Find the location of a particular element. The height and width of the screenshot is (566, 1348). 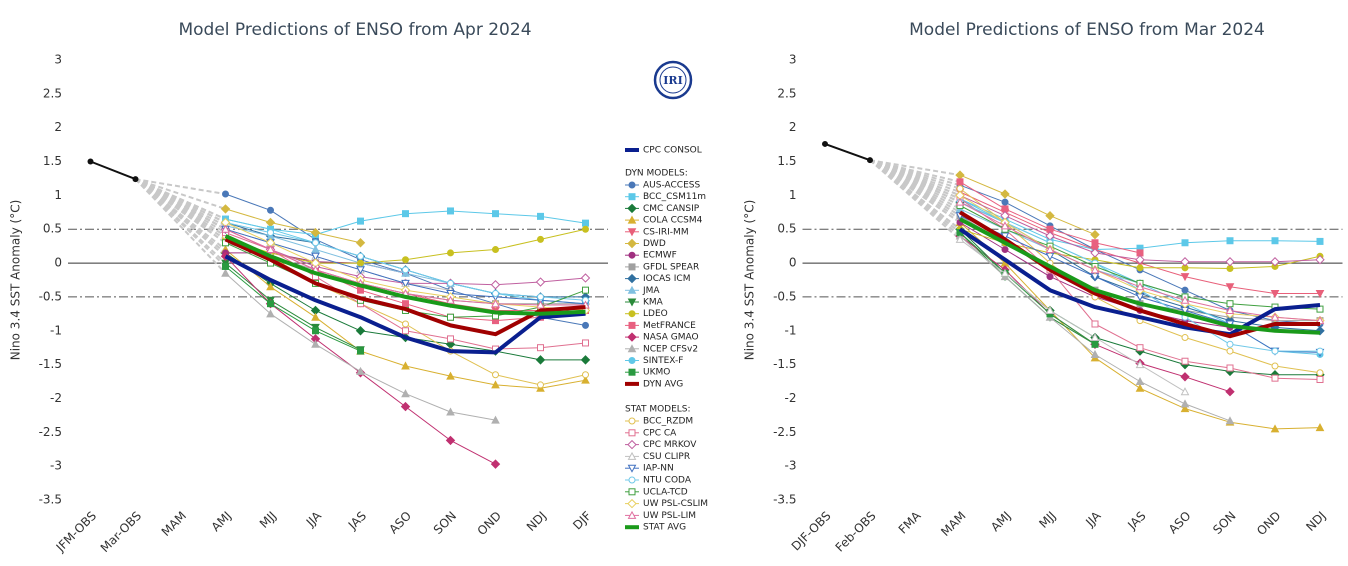

legend-label: UCLA-TCD is located at coordinates (665, 492).